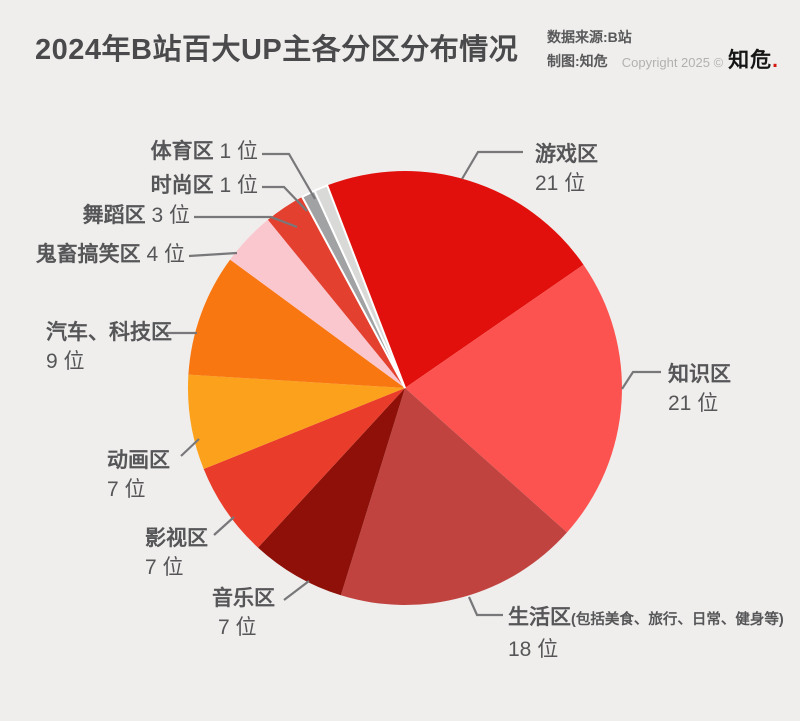 This screenshot has width=800, height=721. What do you see at coordinates (693, 403) in the screenshot?
I see `label-knowledge-count: 21 位` at bounding box center [693, 403].